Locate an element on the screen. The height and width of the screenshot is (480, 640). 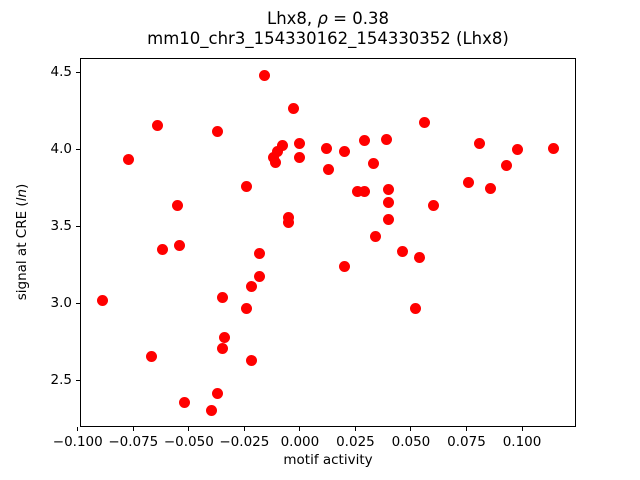
y-tick-label: 3.5 is located at coordinates (61, 225).